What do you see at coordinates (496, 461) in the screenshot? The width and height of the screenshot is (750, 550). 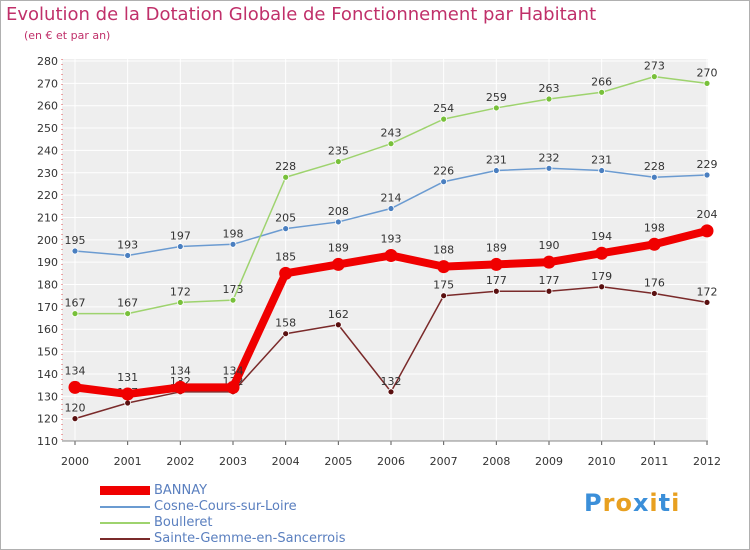 I see `x-tick-label: 2008` at bounding box center [496, 461].